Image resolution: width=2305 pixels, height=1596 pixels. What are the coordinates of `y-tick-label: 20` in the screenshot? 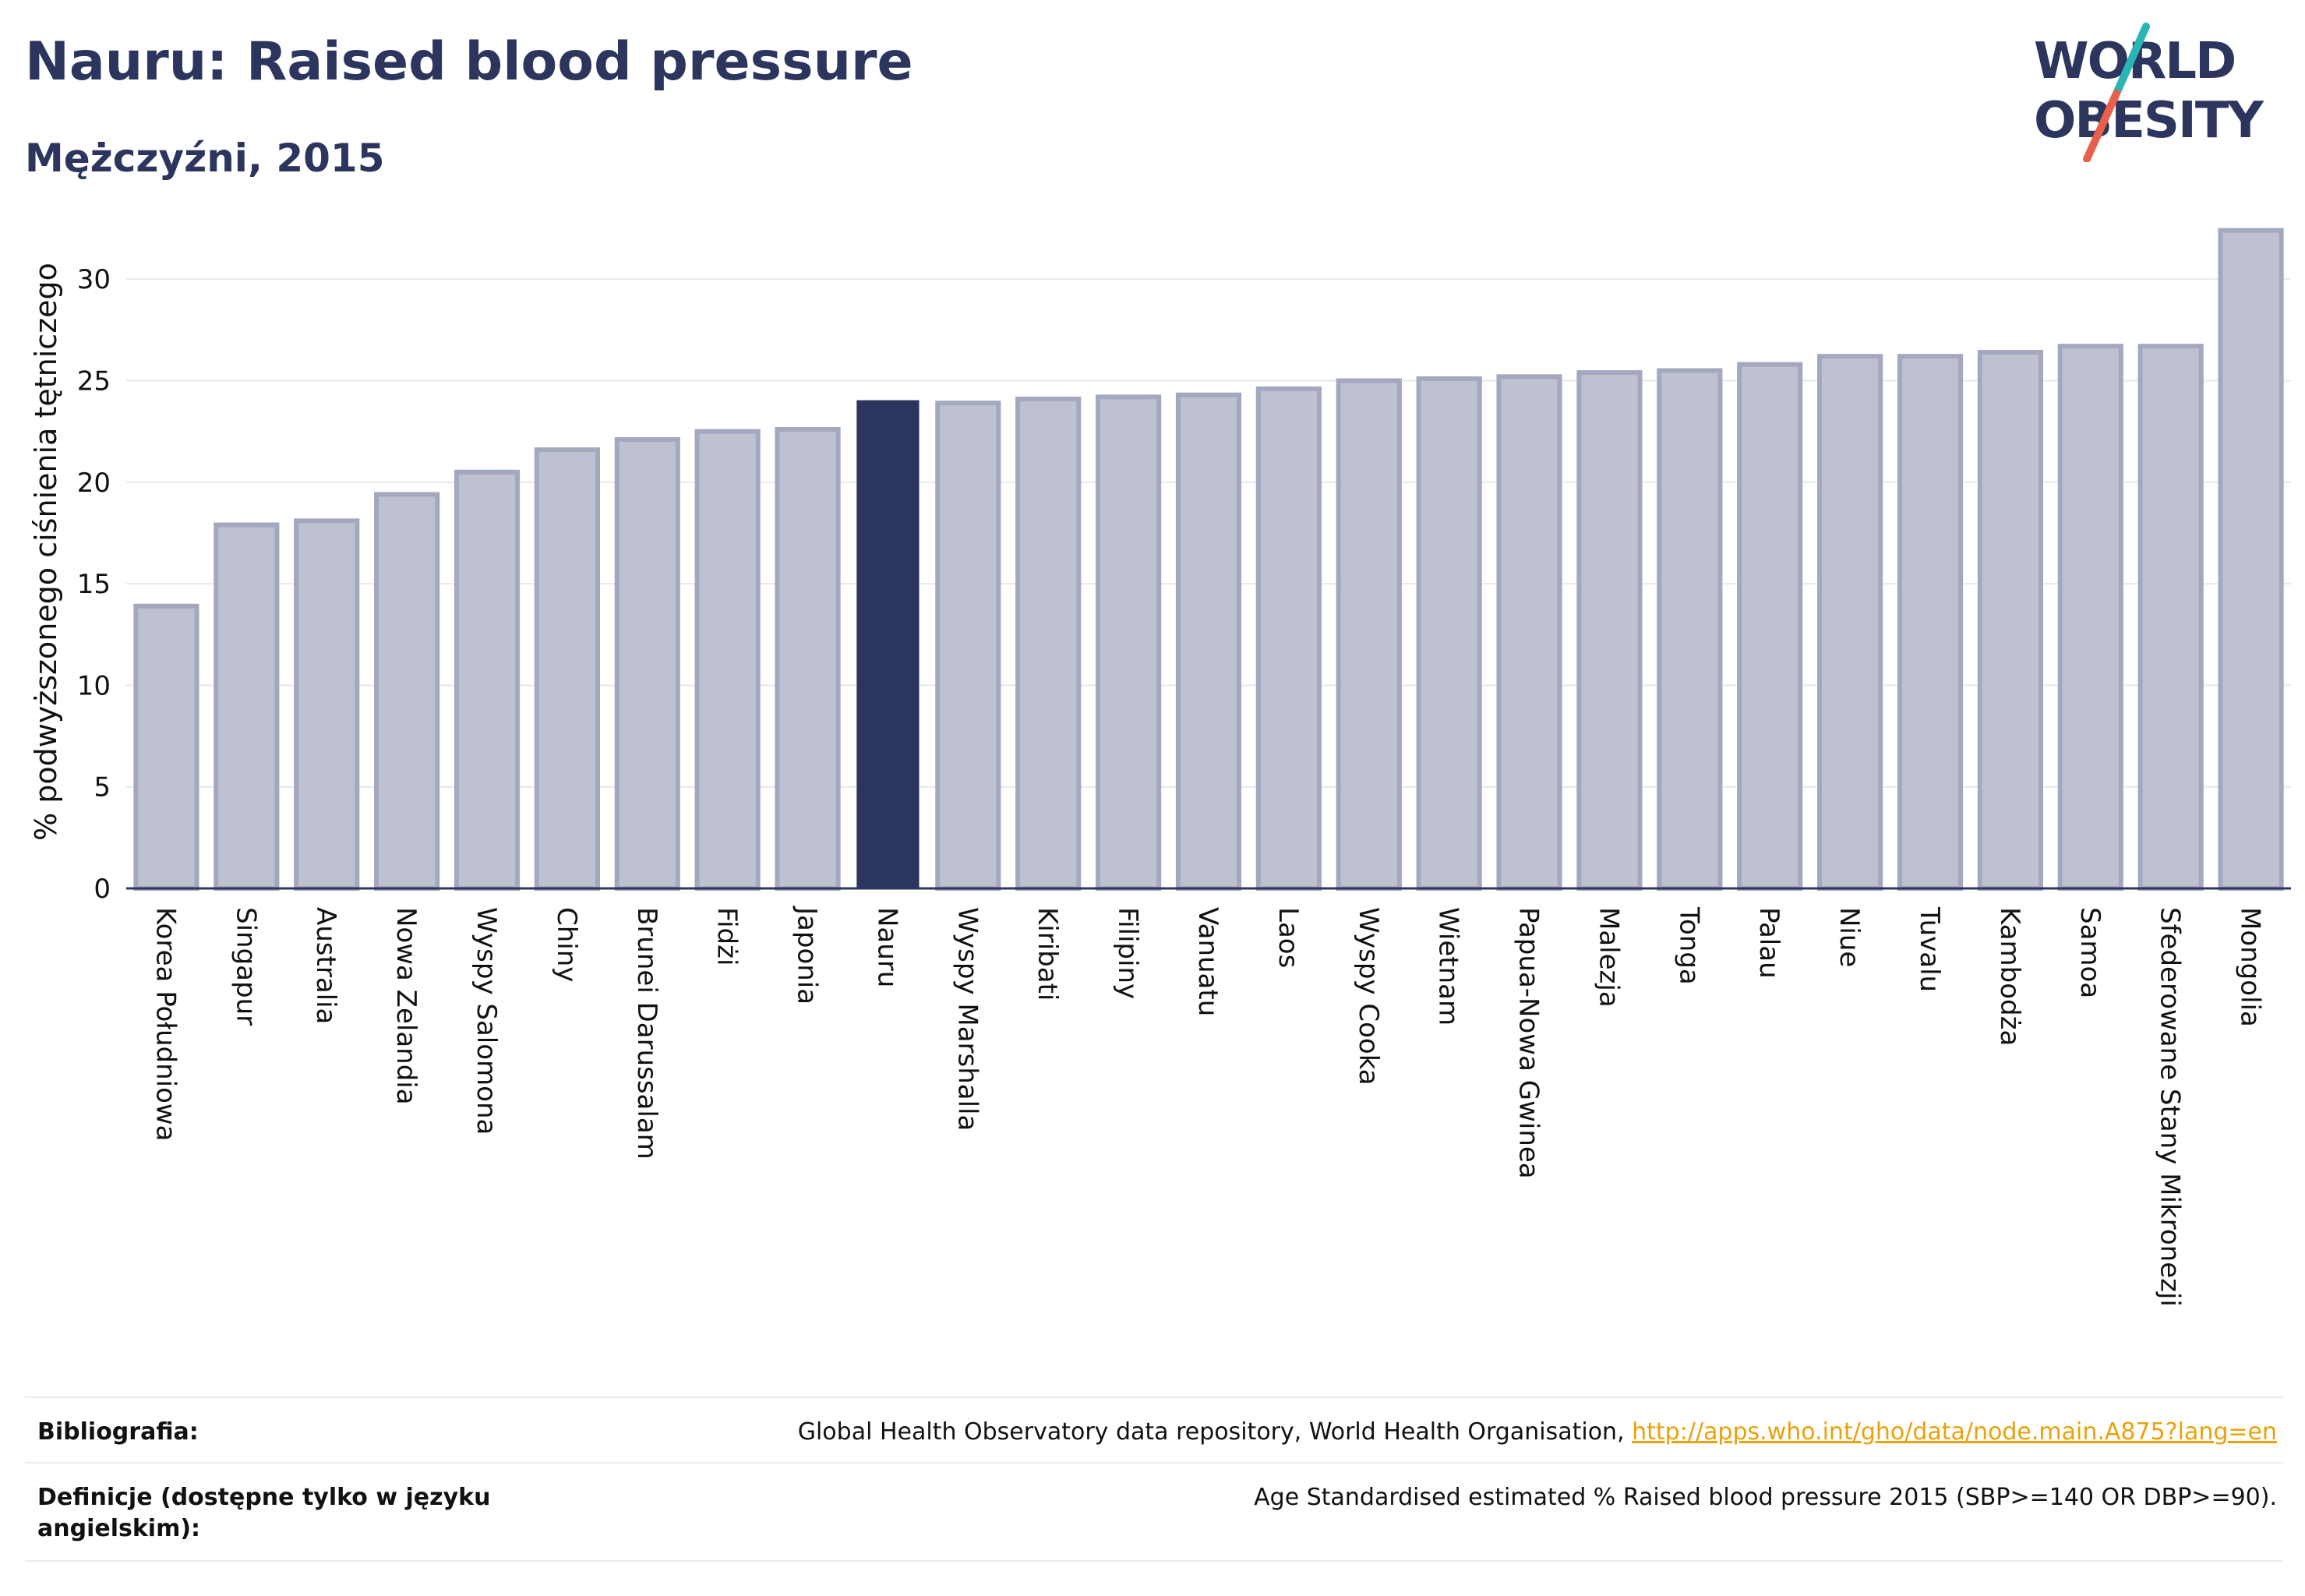 It's located at (94, 483).